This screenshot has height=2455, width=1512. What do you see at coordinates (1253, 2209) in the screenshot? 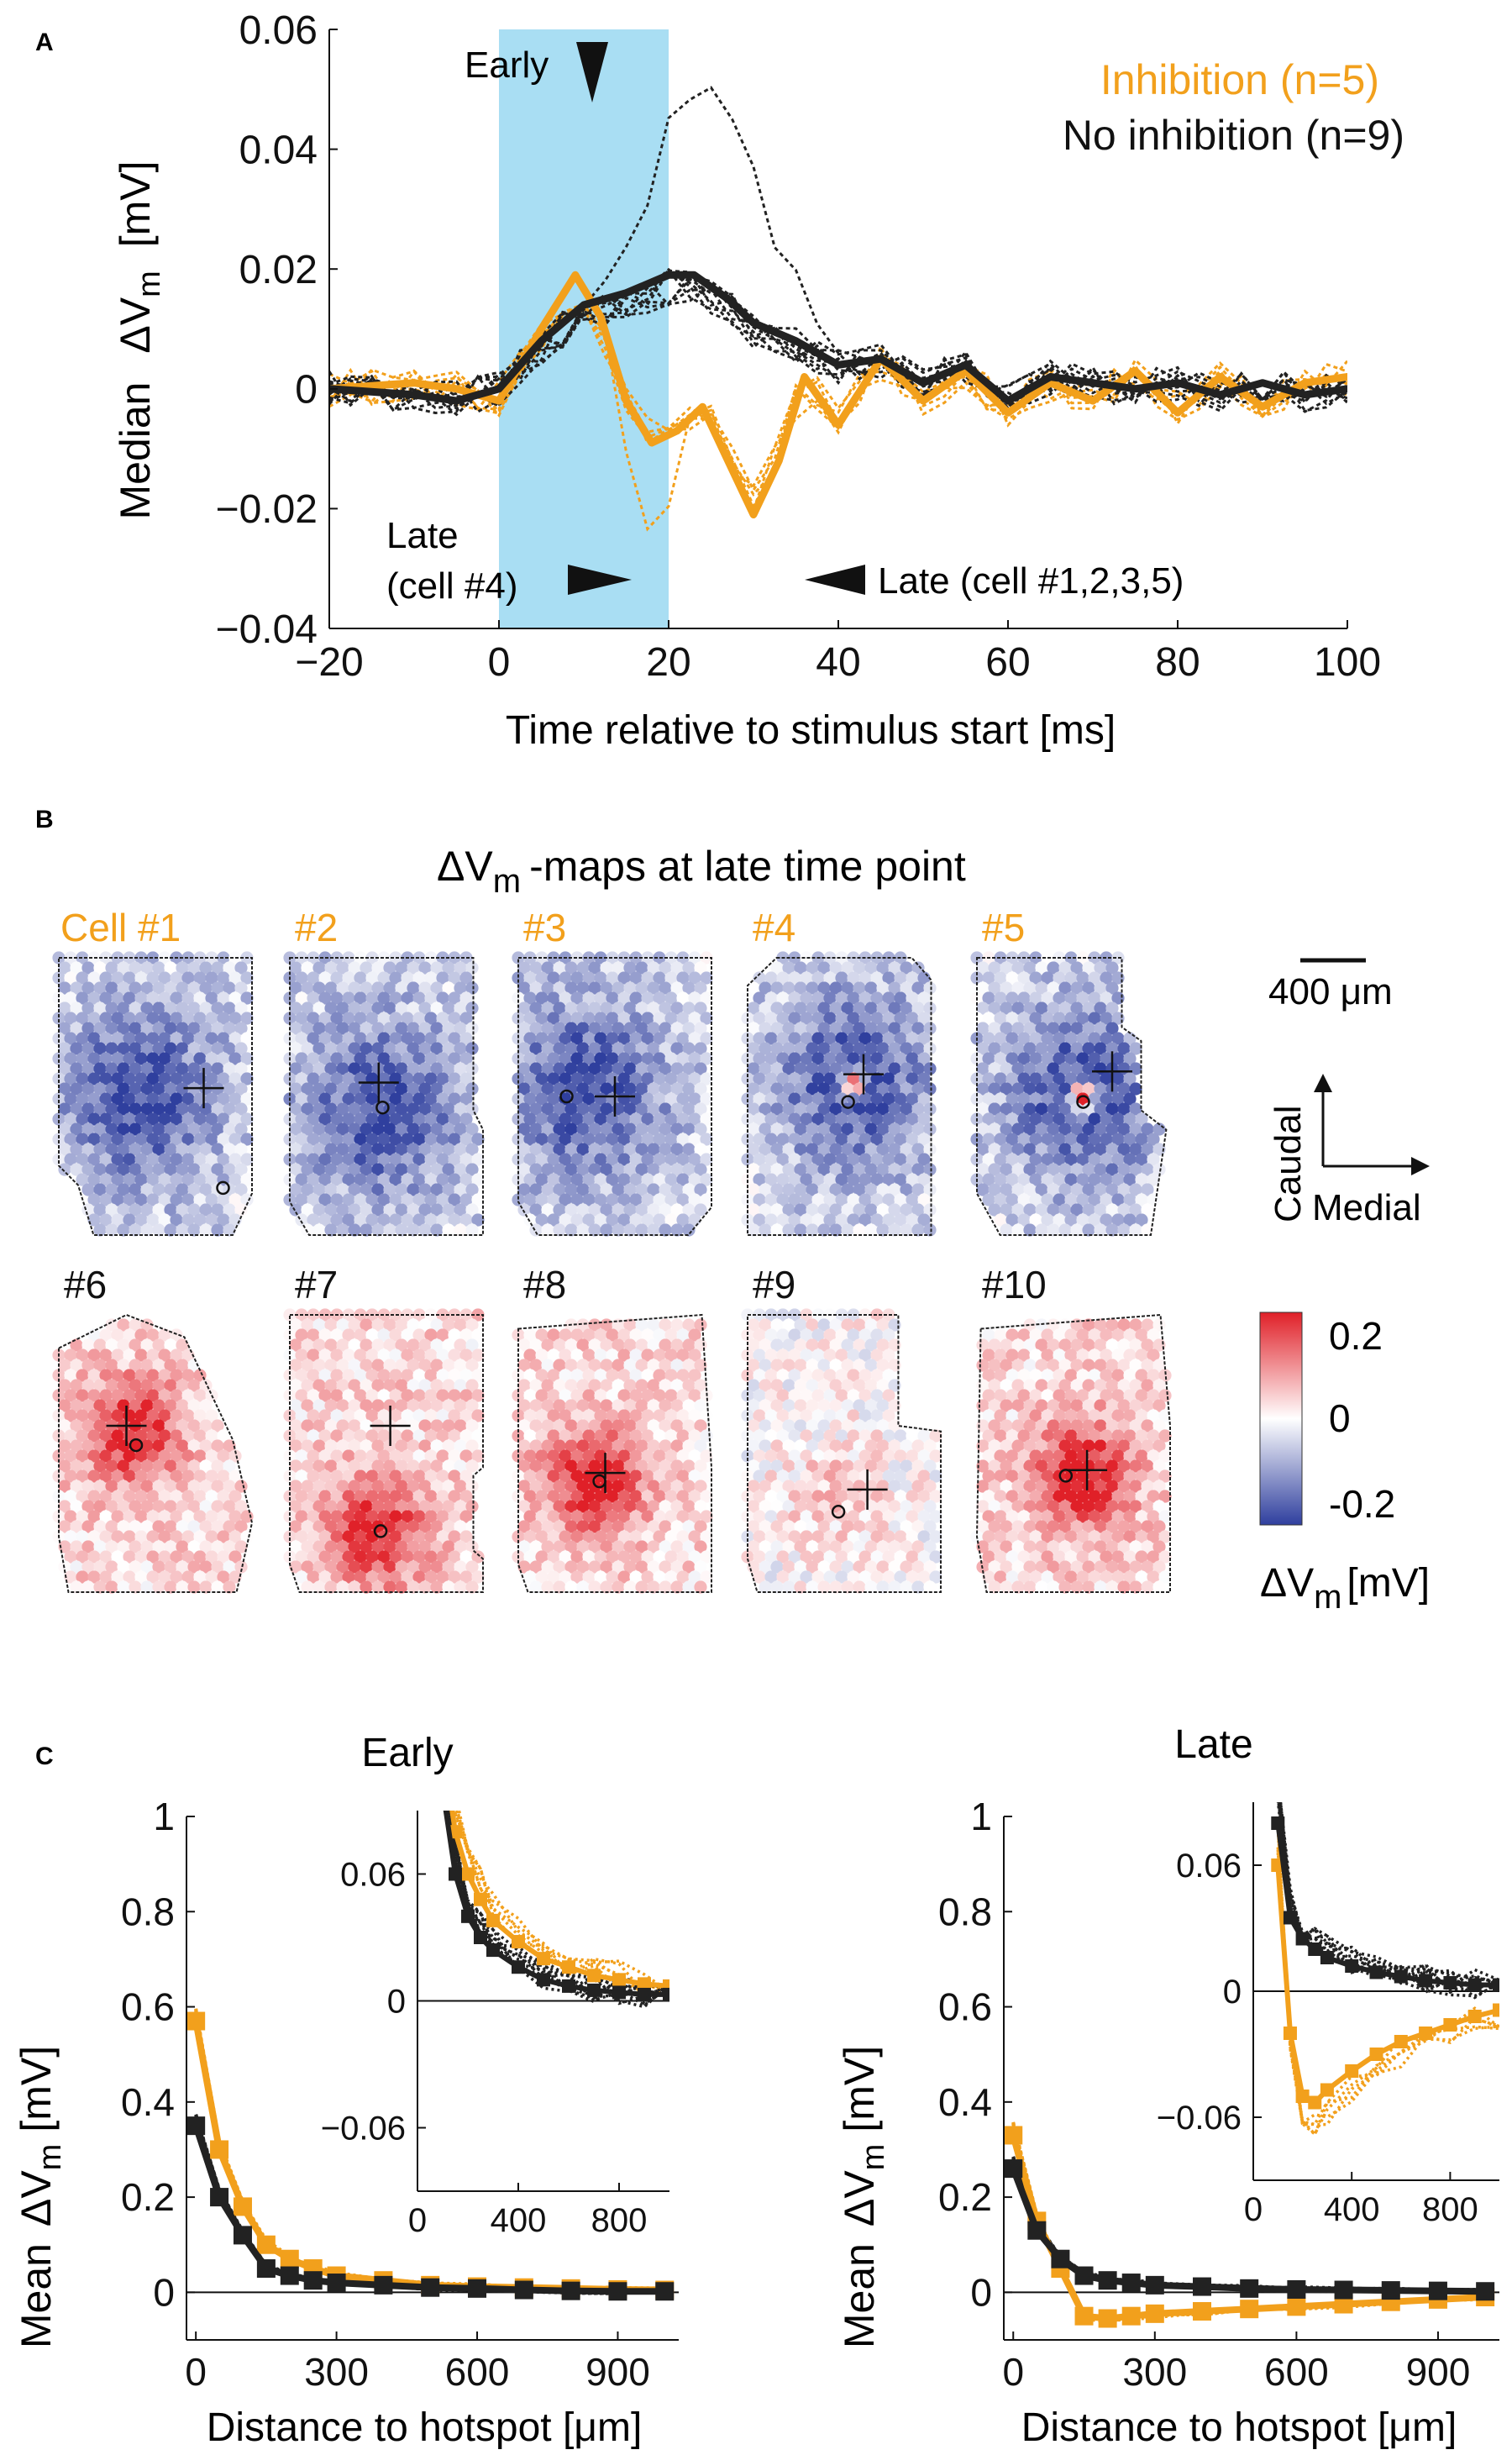
I see `x-tick-label: 0` at bounding box center [1253, 2209].